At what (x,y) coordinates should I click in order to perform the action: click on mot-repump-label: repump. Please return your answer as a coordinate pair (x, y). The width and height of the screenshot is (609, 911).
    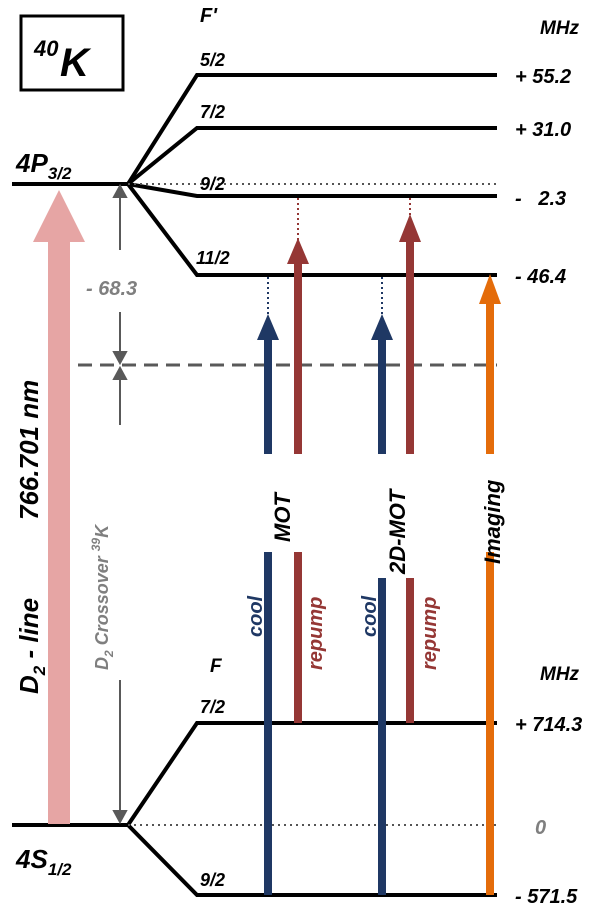
    Looking at the image, I should click on (316, 633).